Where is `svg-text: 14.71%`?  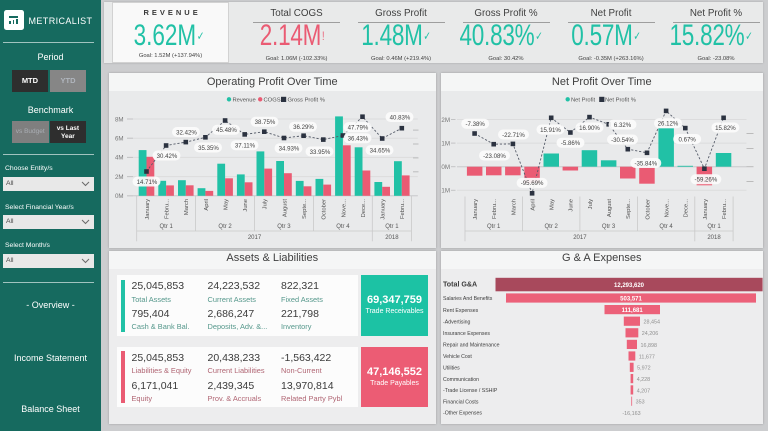 svg-text: 14.71% is located at coordinates (147, 181).